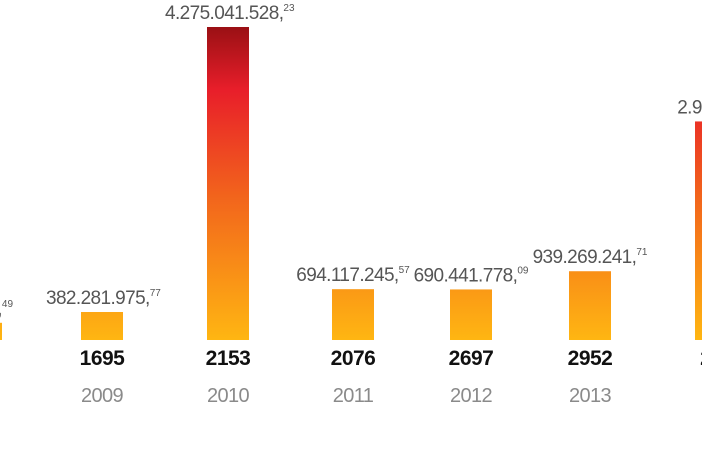 This screenshot has height=454, width=702. I want to click on value-label-2010: 4.275.041.528,23, so click(230, 13).